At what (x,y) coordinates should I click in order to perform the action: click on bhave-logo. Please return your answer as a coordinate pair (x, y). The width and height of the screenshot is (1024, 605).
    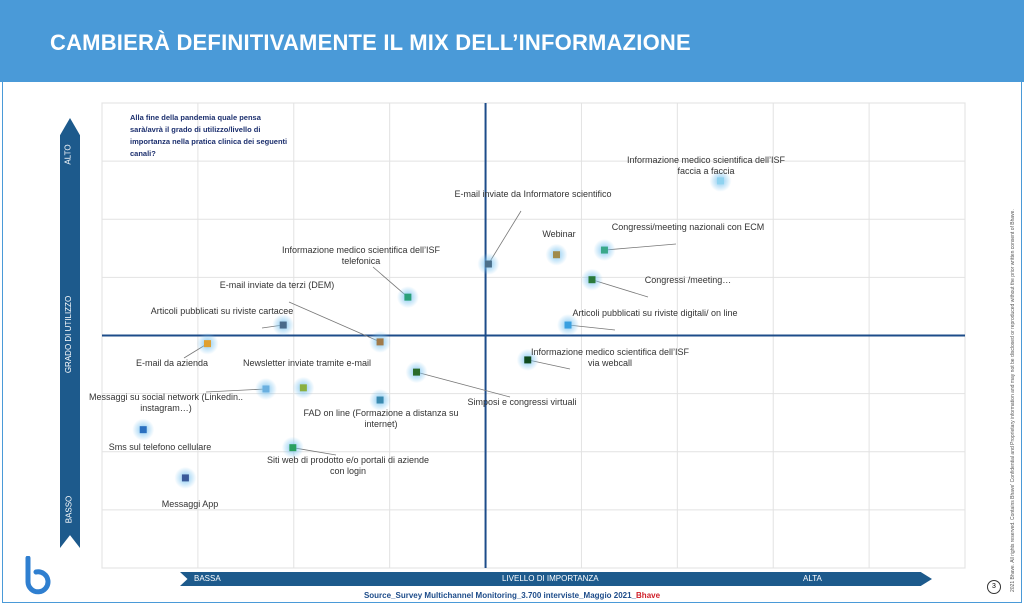
    Looking at the image, I should click on (38, 575).